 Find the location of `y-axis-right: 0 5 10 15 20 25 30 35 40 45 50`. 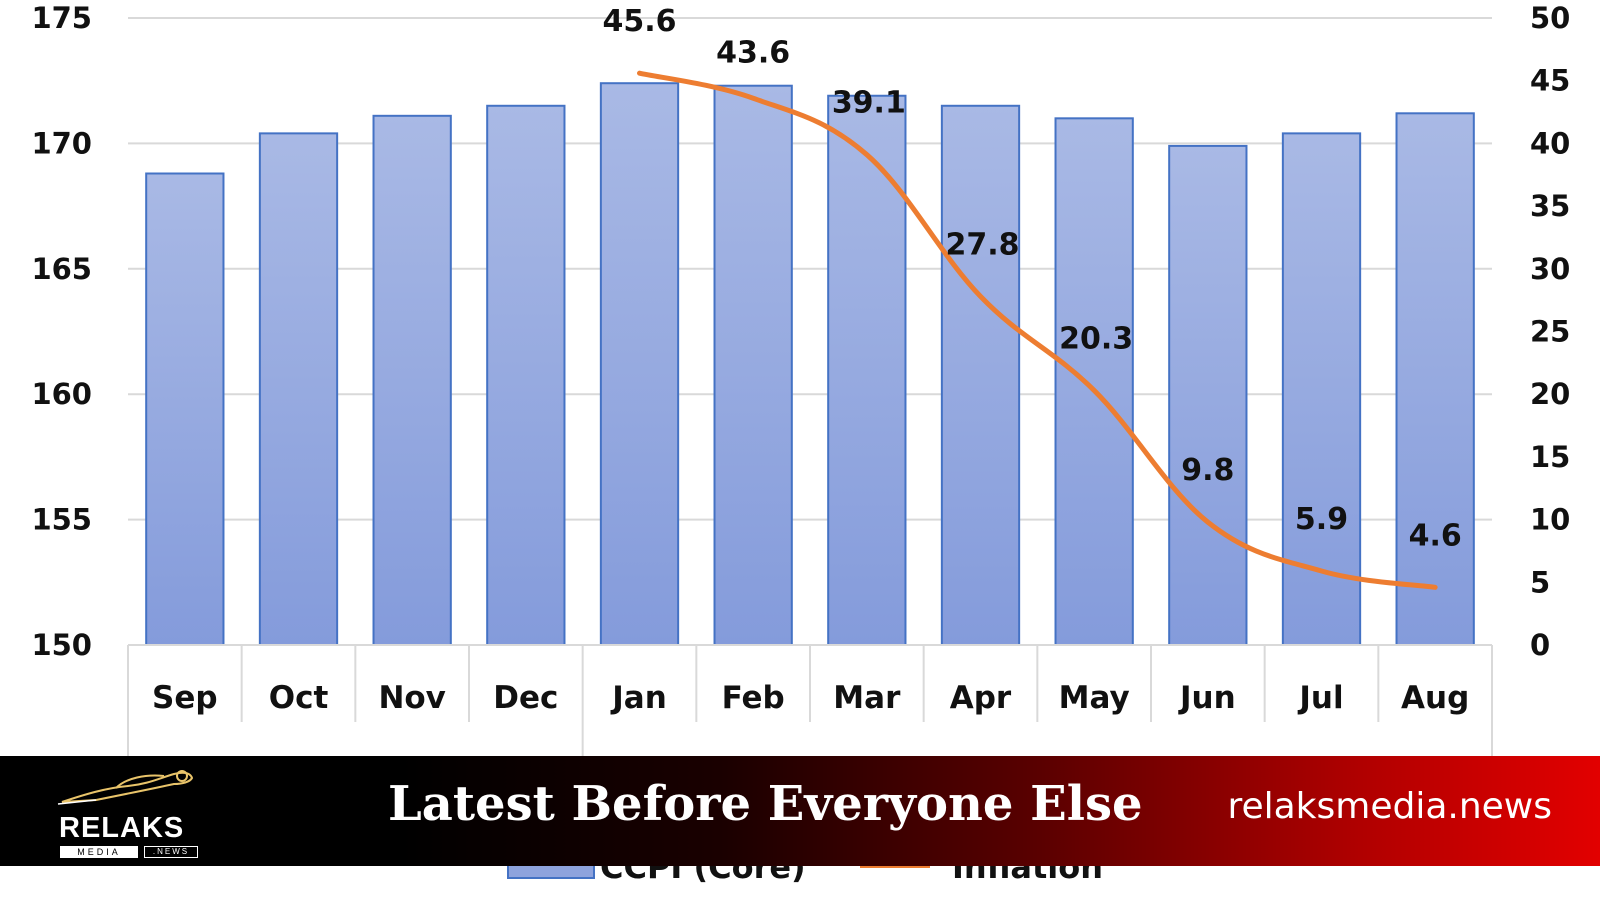

y-axis-right: 0 5 10 15 20 25 30 35 40 45 50 is located at coordinates (1550, 331).